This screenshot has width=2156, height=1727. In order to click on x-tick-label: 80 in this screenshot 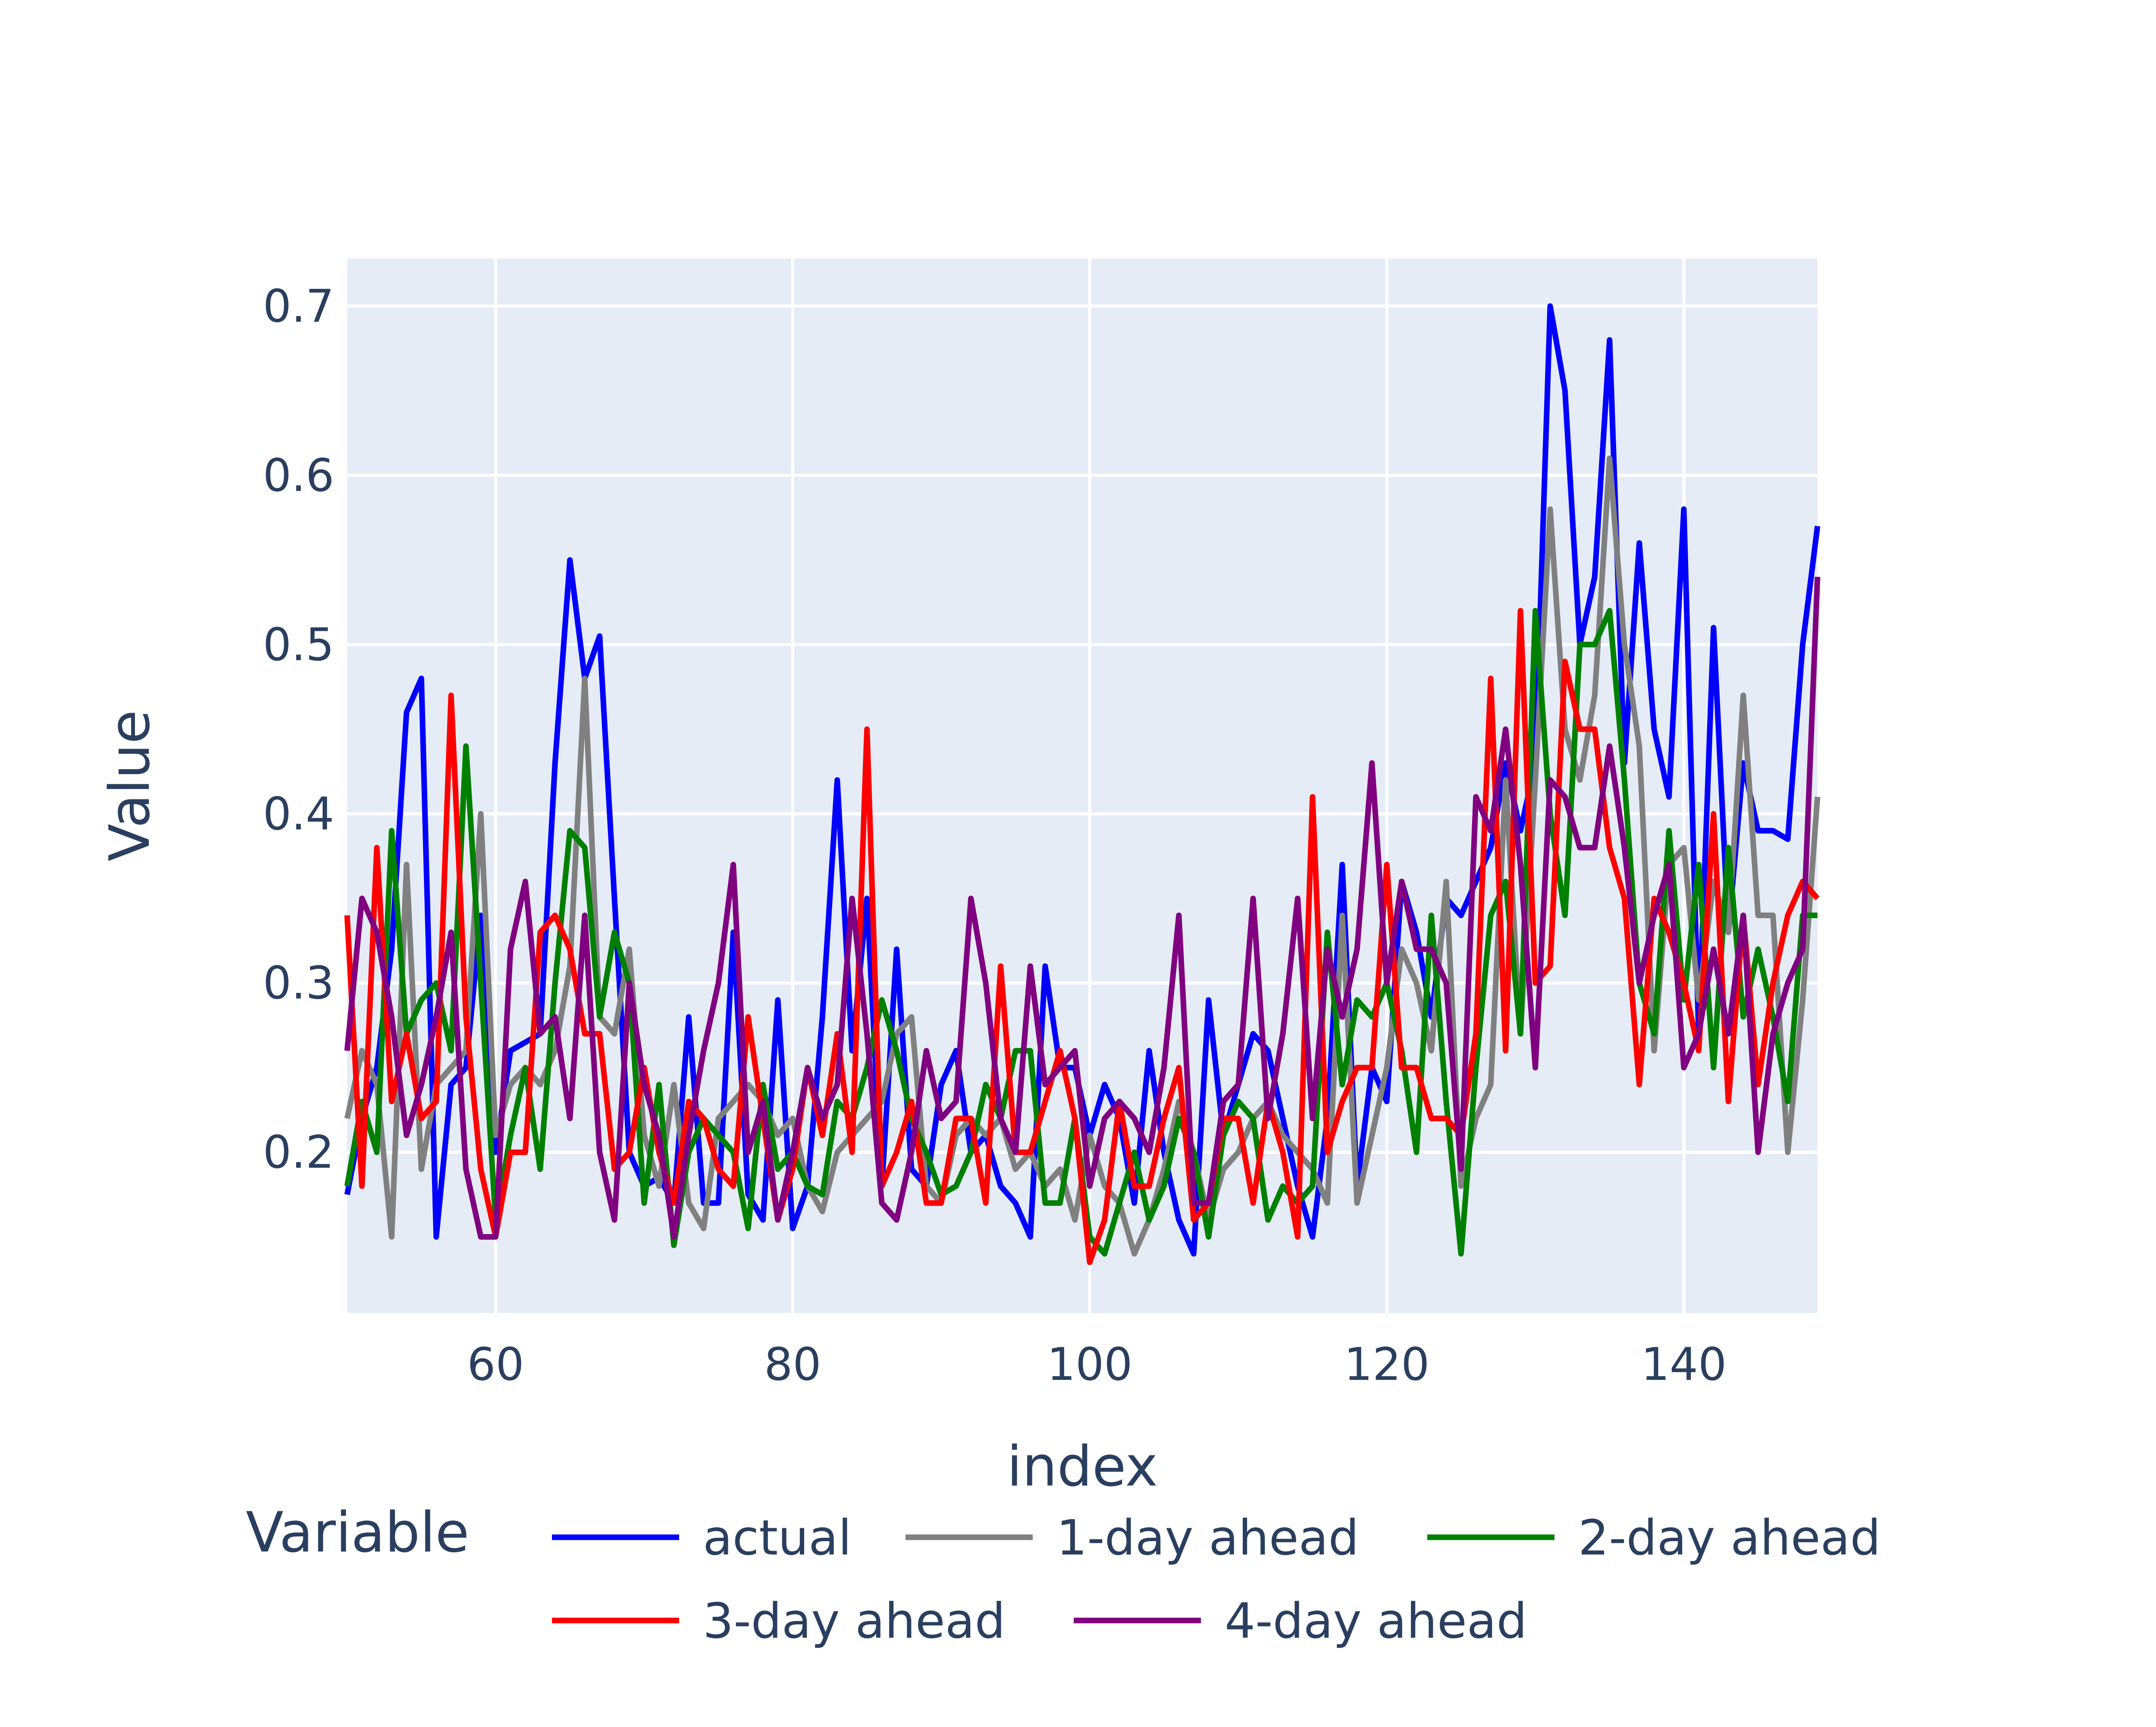, I will do `click(792, 1364)`.